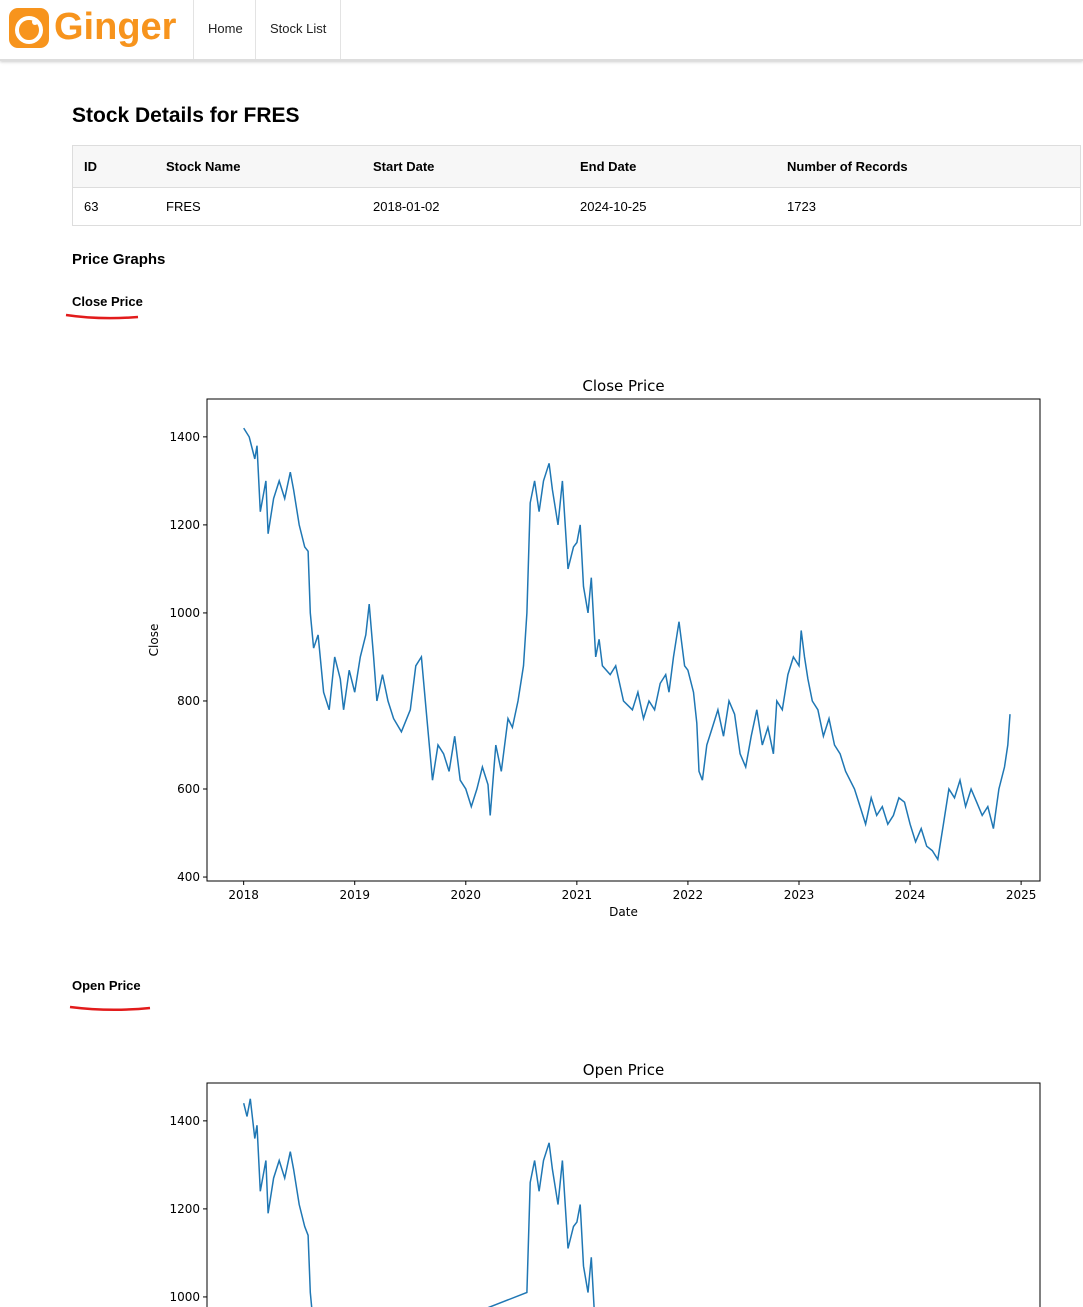 The height and width of the screenshot is (1307, 1083). What do you see at coordinates (418, 1202) in the screenshot?
I see `price-line` at bounding box center [418, 1202].